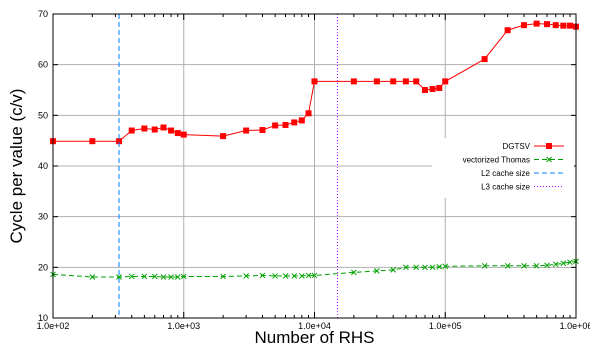 This screenshot has width=590, height=349. Describe the element at coordinates (505, 173) in the screenshot. I see `legend-label: L2 cache size` at that location.